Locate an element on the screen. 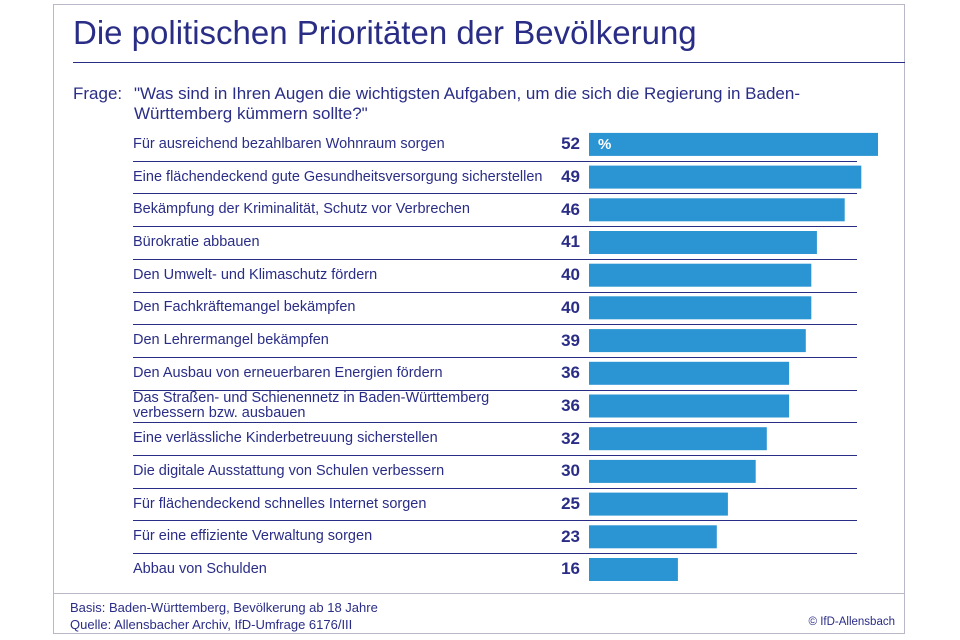  category-label: Bürokratie abbauen is located at coordinates (196, 241).